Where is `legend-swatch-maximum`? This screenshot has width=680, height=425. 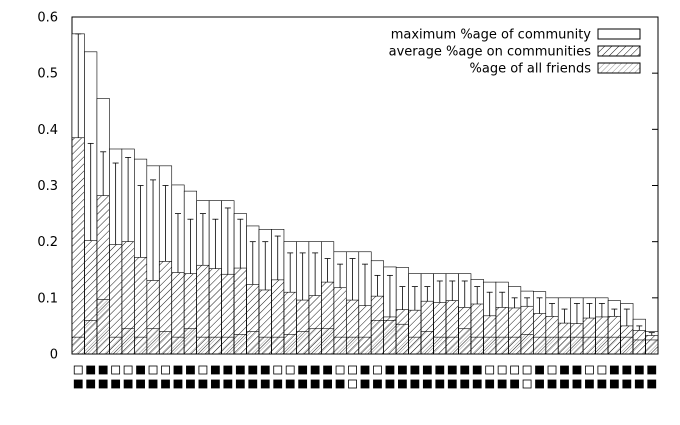 legend-swatch-maximum is located at coordinates (619, 34).